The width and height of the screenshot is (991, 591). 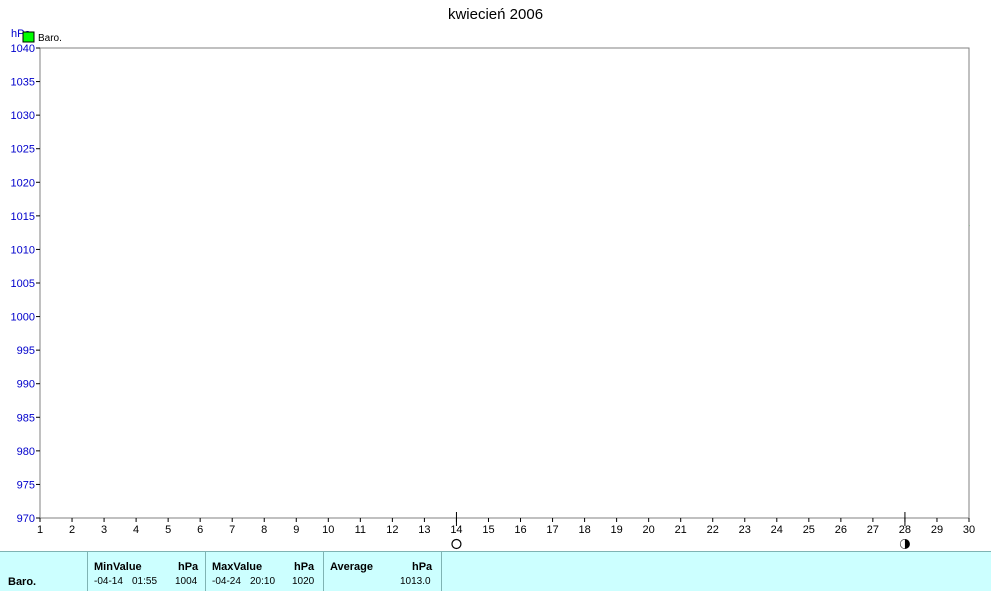 What do you see at coordinates (26, 519) in the screenshot?
I see `y-tick-label: 970` at bounding box center [26, 519].